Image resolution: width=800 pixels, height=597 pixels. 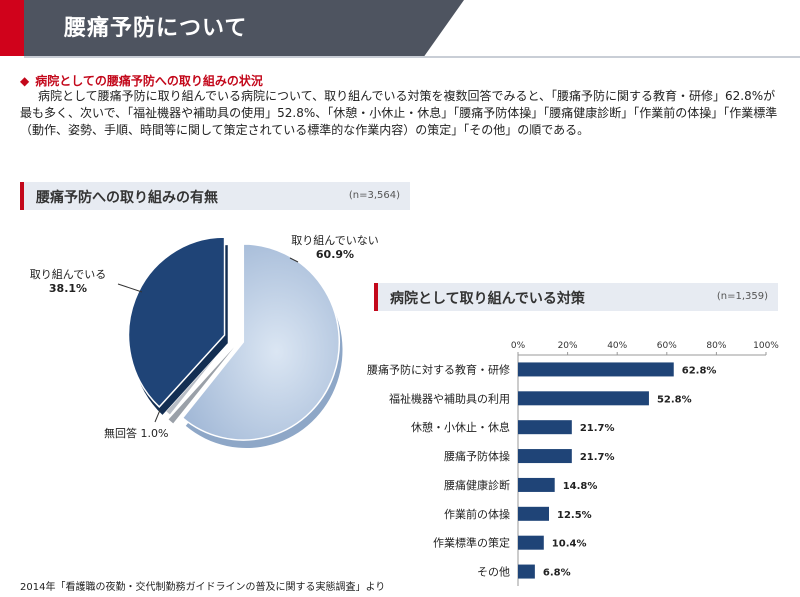 I want to click on header-bar, so click(x=244, y=28).